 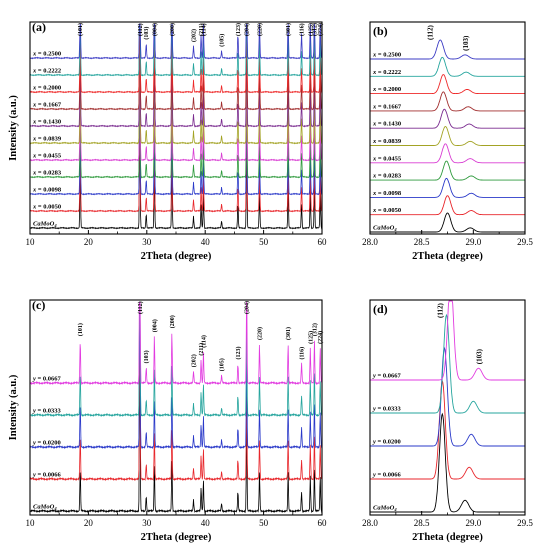 I want to click on peak-label: (204), so click(x=247, y=29).